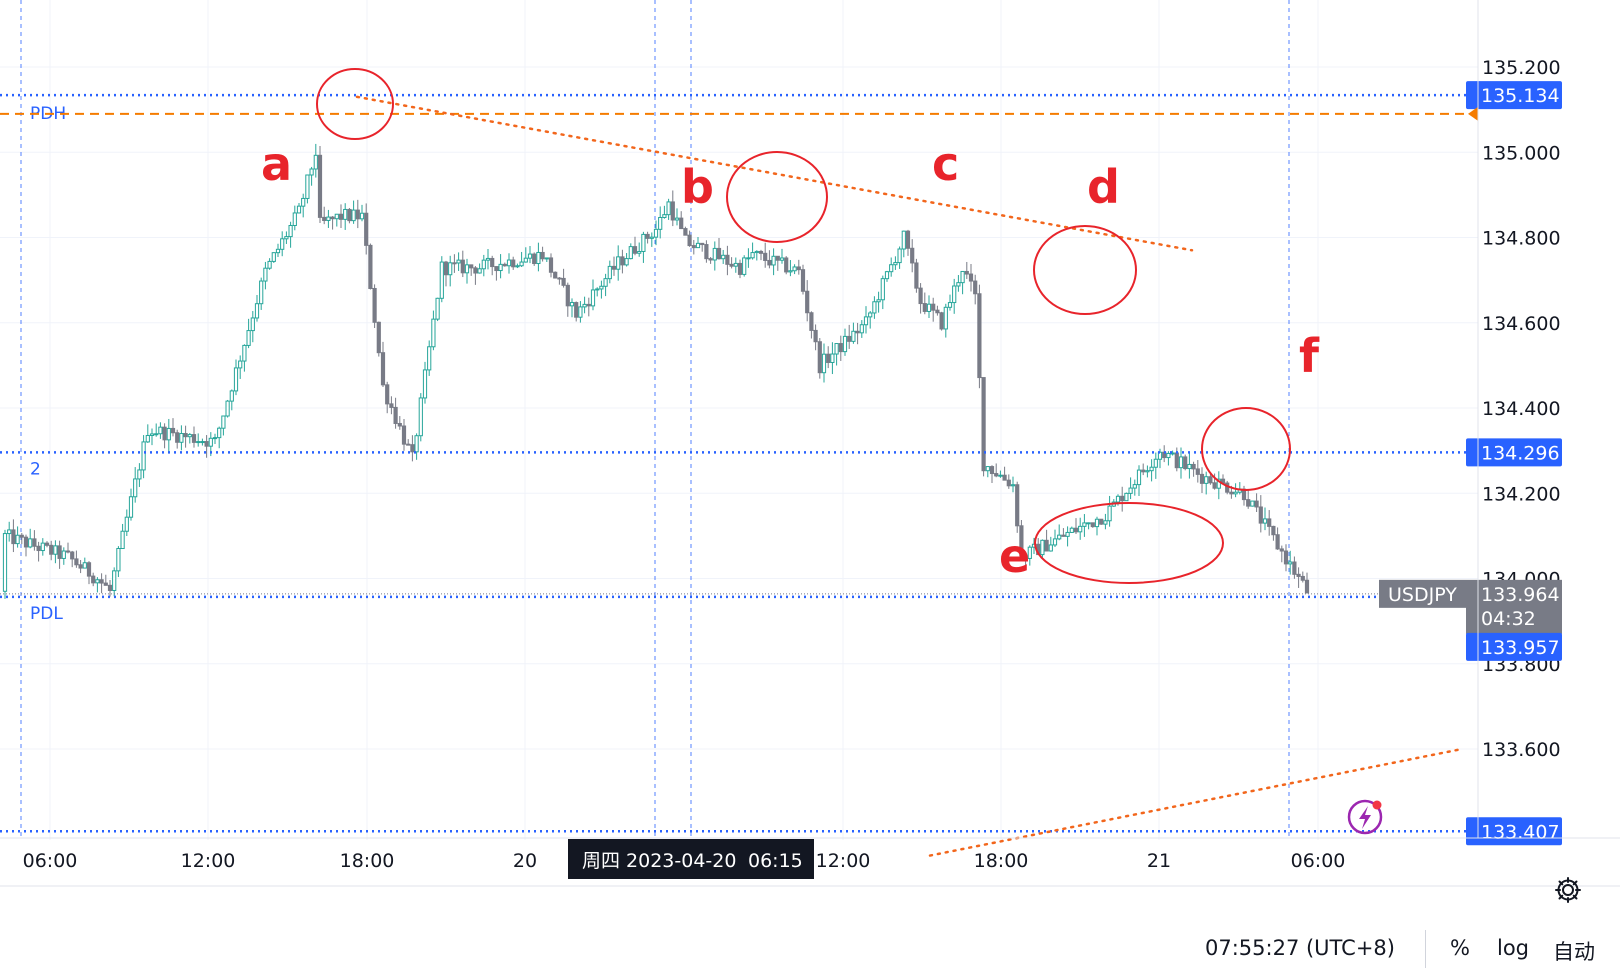 The image size is (1620, 973). Describe the element at coordinates (1574, 952) in the screenshot. I see `auto-scale-button: 自动` at that location.